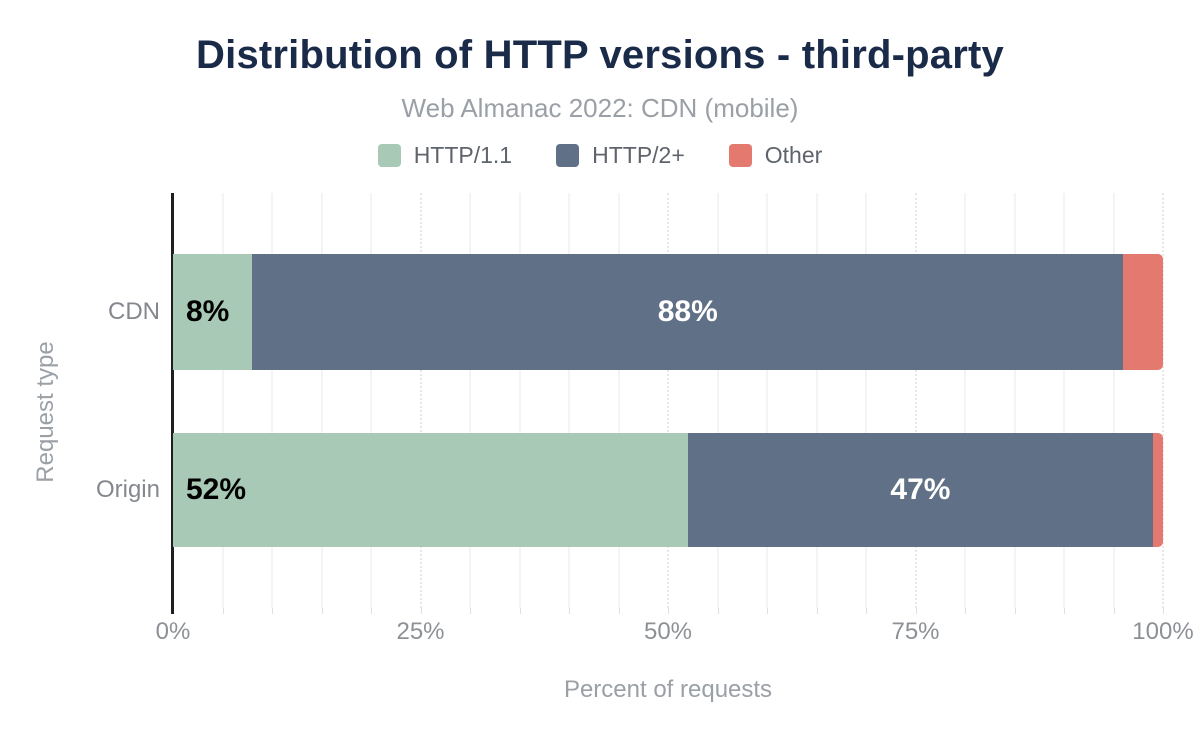 This screenshot has height=742, width=1200. I want to click on y-axis-line, so click(172, 403).